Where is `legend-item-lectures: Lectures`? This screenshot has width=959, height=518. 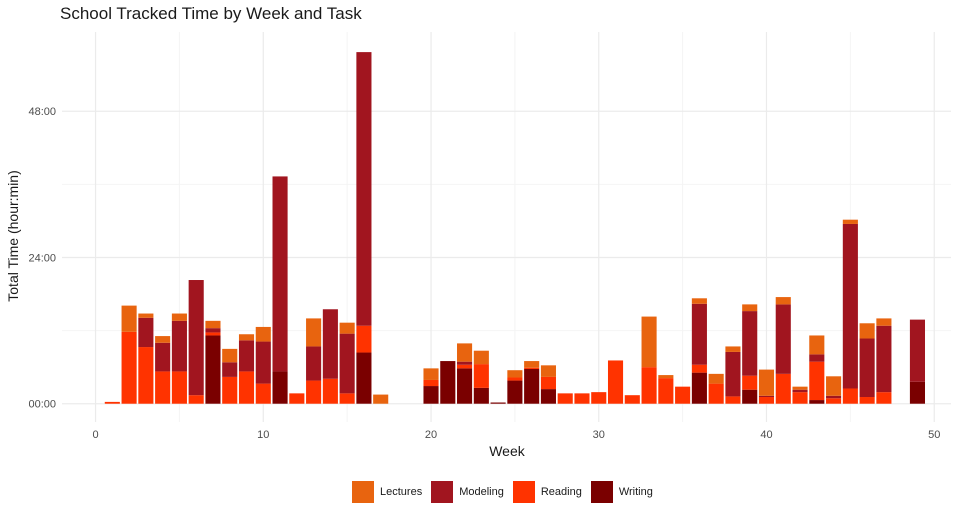
legend-item-lectures: Lectures is located at coordinates (387, 492).